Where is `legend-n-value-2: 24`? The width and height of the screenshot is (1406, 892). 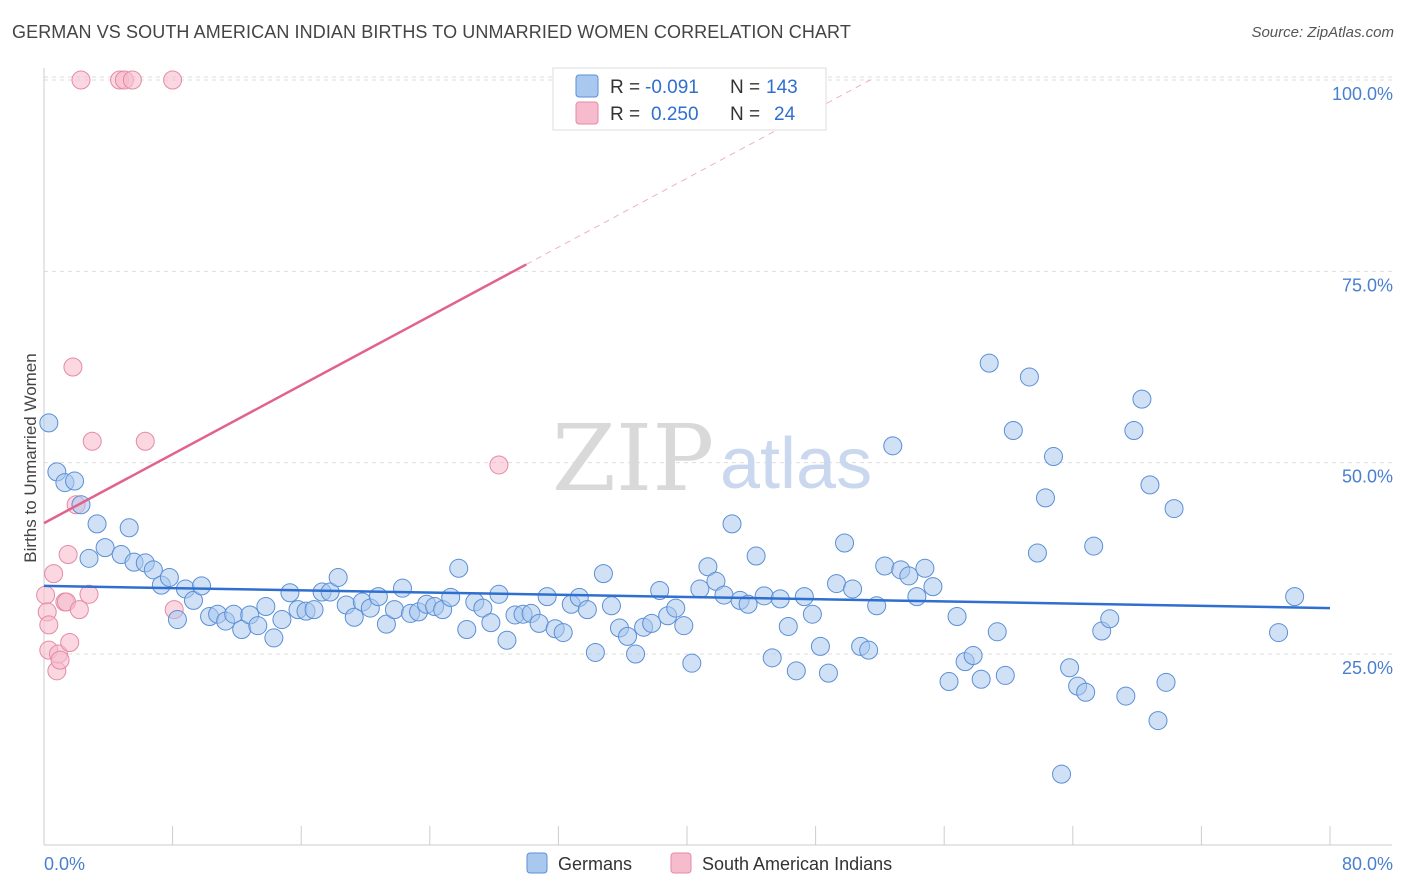 legend-n-value-2: 24 is located at coordinates (785, 114).